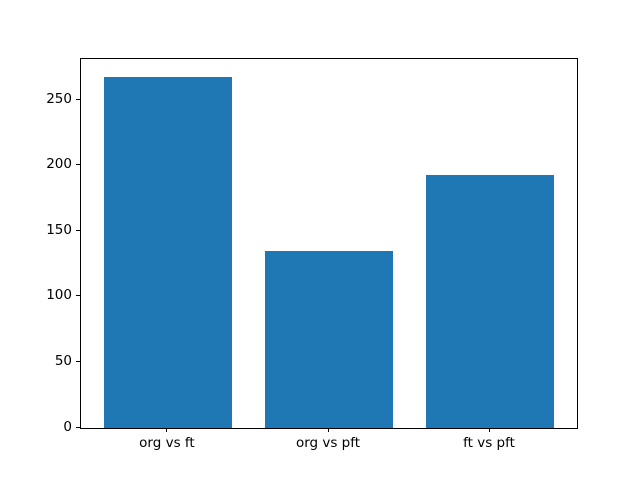 This screenshot has height=480, width=640. Describe the element at coordinates (63, 360) in the screenshot. I see `y-tick-label: 50` at that location.